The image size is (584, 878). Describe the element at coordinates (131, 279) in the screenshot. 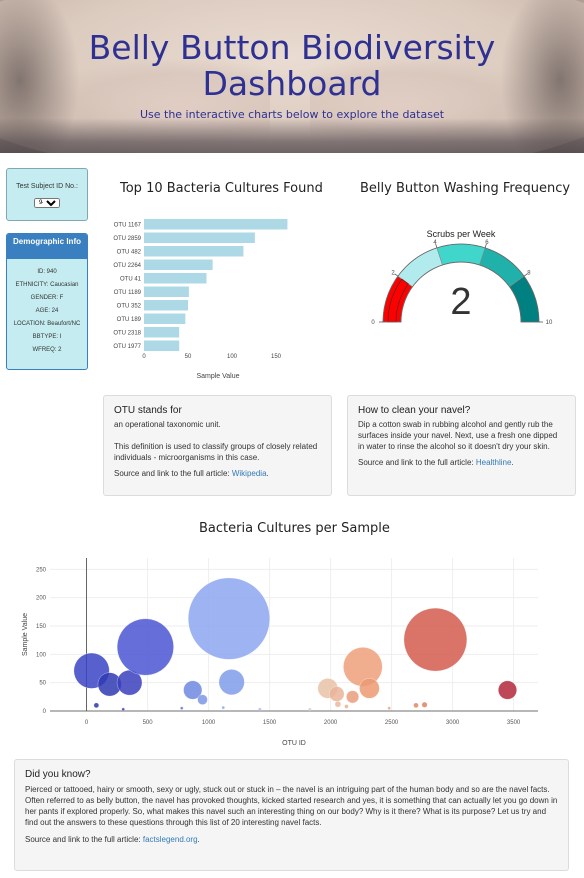

I see `bar-category-label: OTU 41` at that location.